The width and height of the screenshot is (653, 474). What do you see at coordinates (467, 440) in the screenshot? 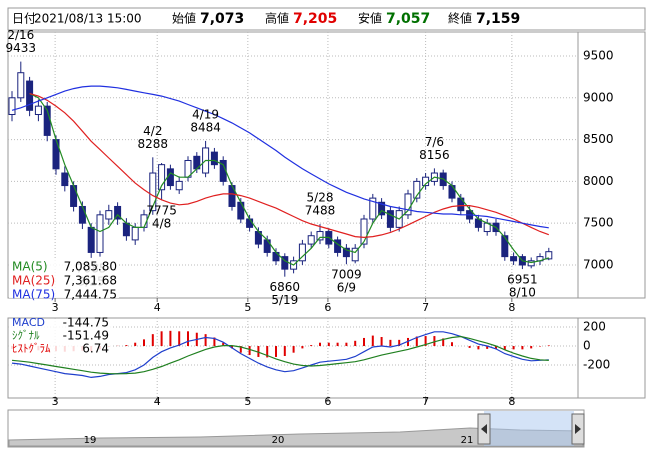
I see `navigator-label: 21` at bounding box center [467, 440].